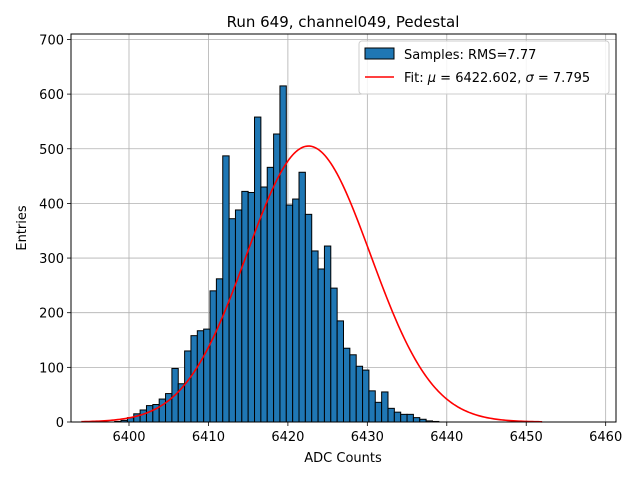 This screenshot has height=480, width=640. Describe the element at coordinates (51, 40) in the screenshot. I see `y-tick-label: 700` at that location.